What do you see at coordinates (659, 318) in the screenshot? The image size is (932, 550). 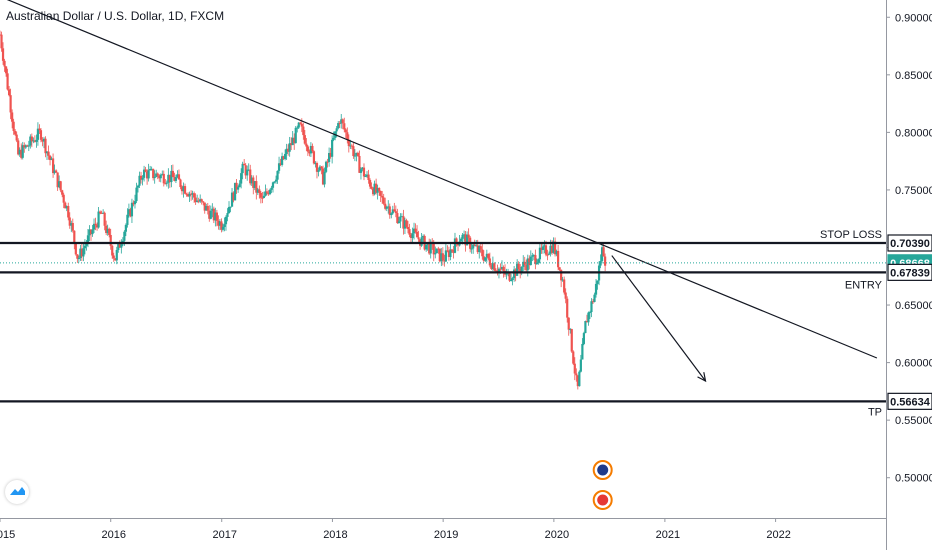 I see `arrow-line` at bounding box center [659, 318].